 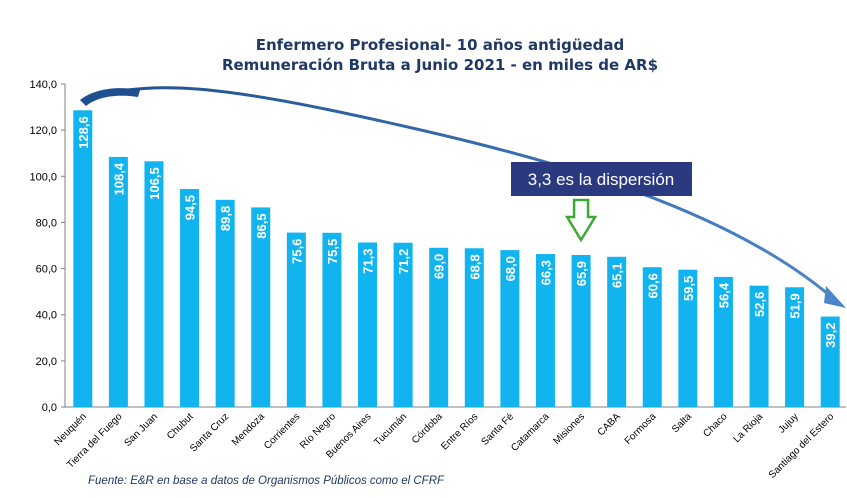 I want to click on x-tick-label: Catamarca, so click(x=530, y=432).